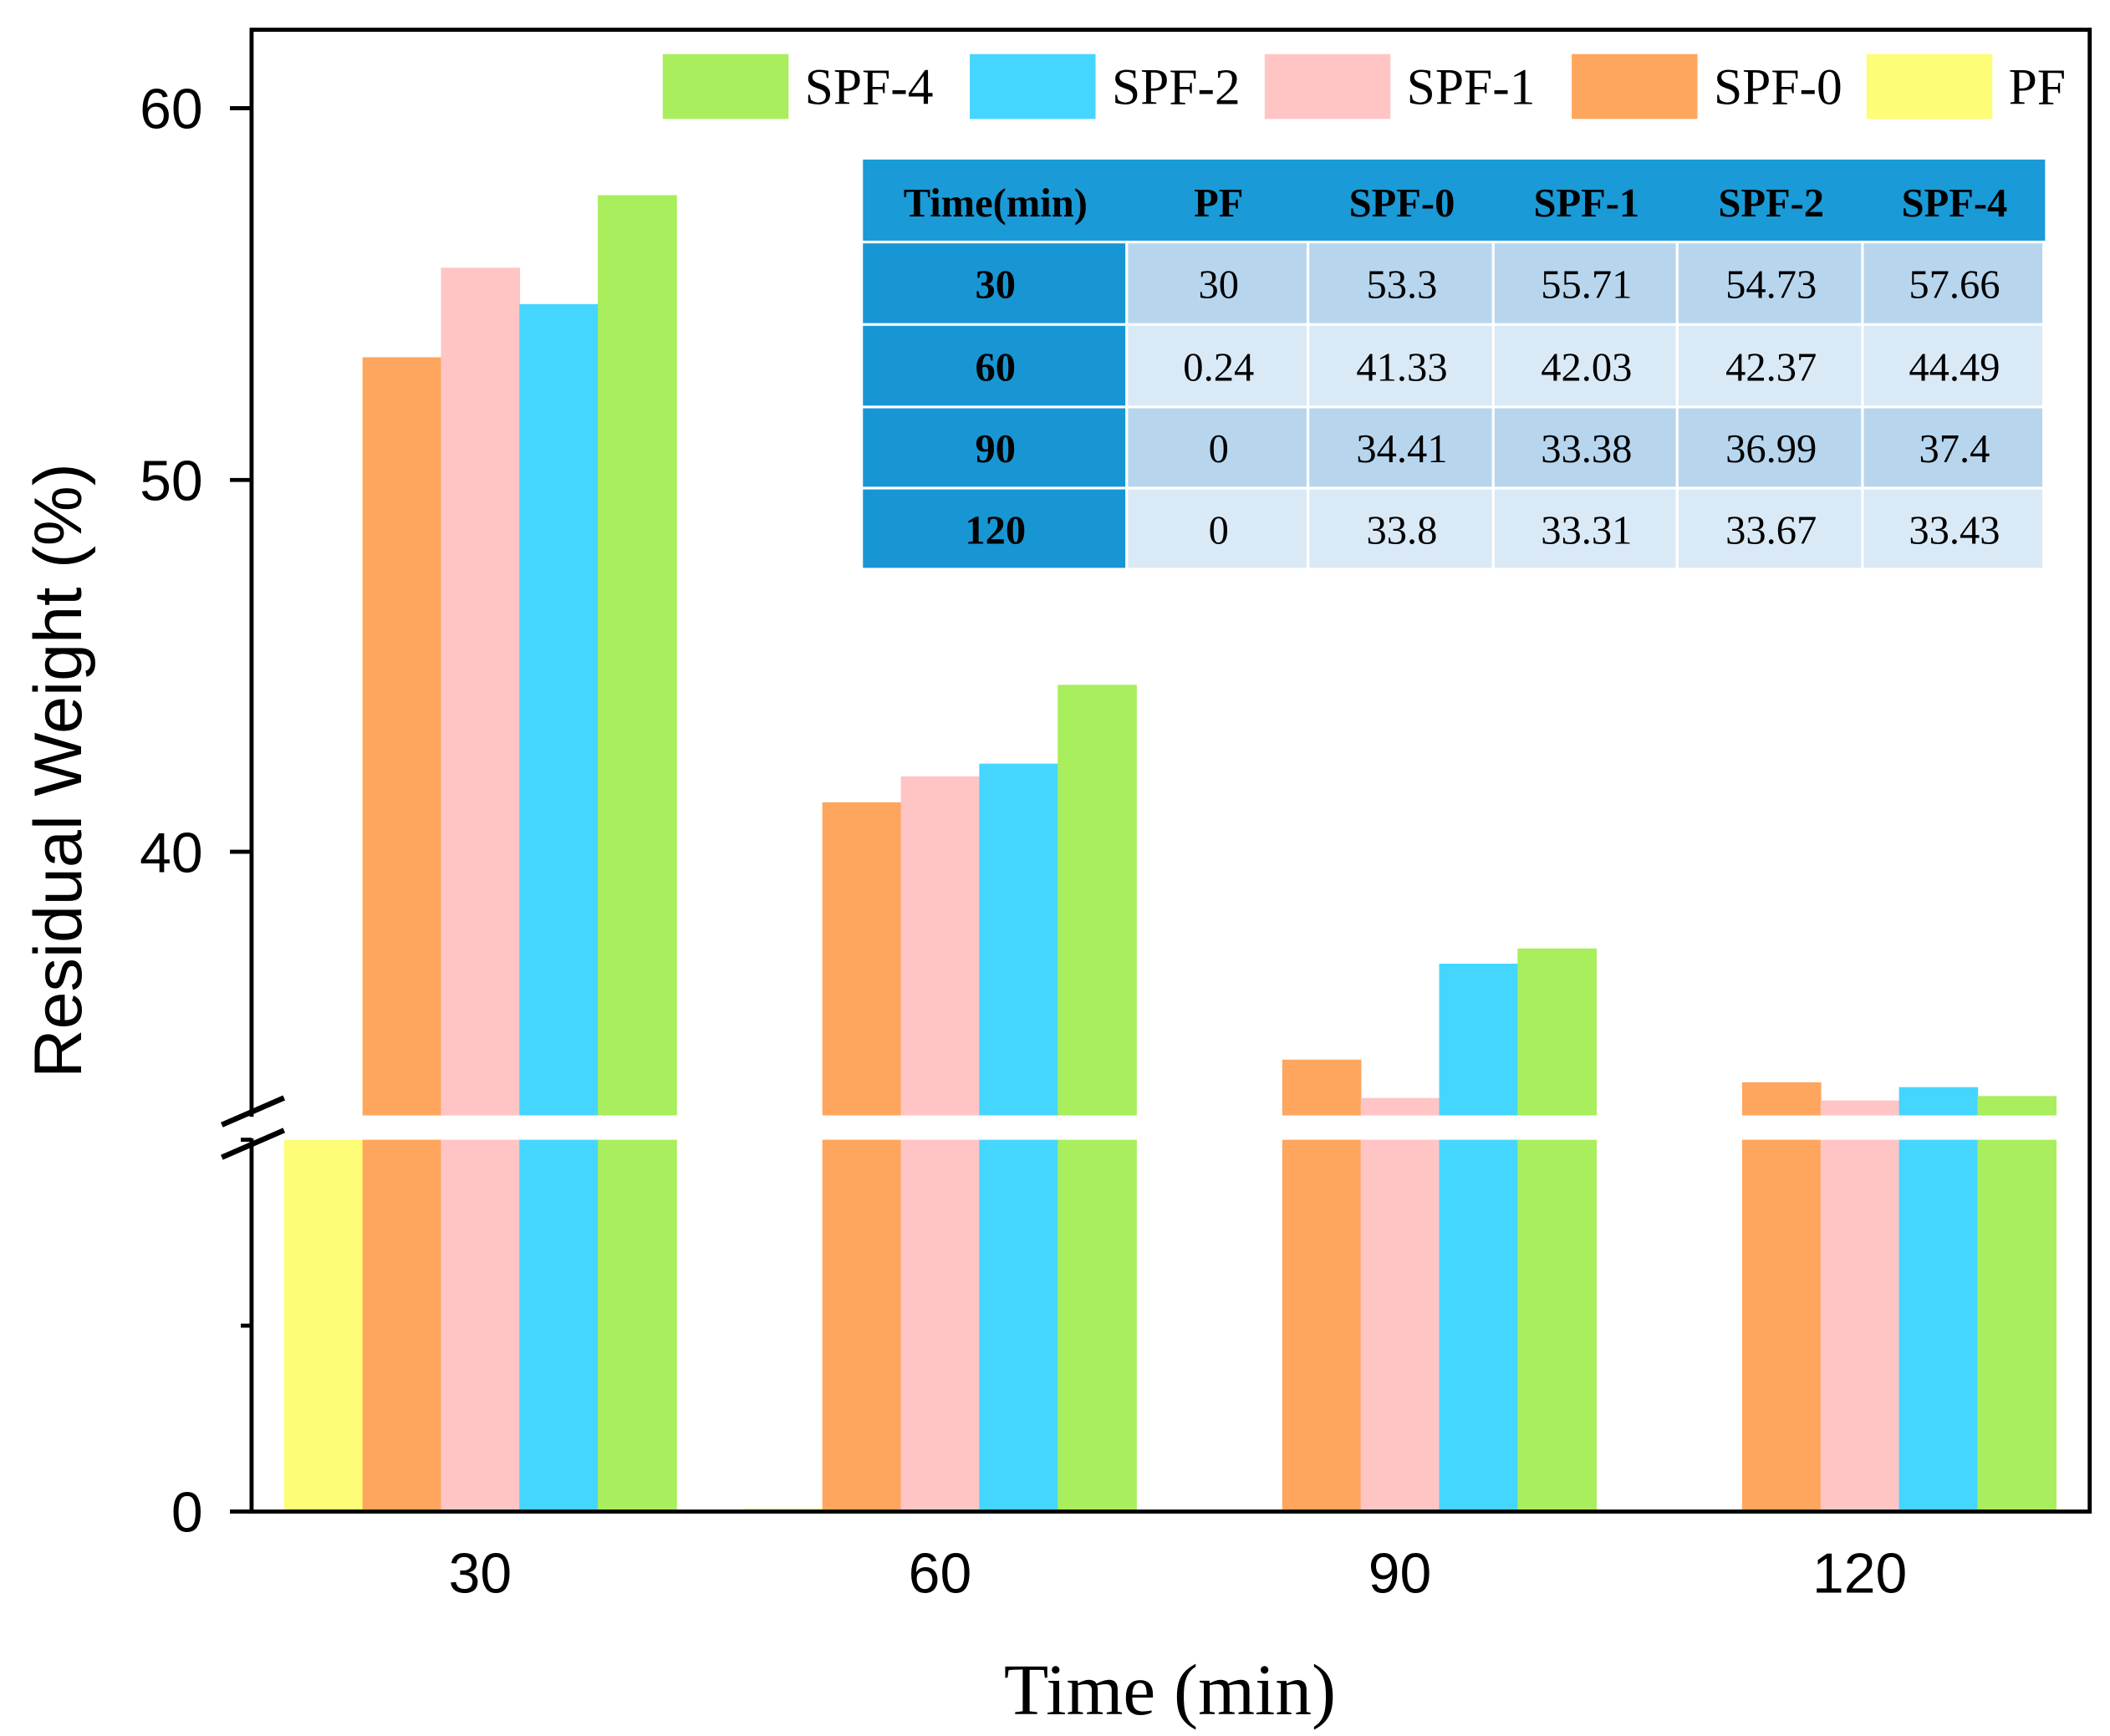 The image size is (2110, 1736). I want to click on table-row-header: 60, so click(996, 367).